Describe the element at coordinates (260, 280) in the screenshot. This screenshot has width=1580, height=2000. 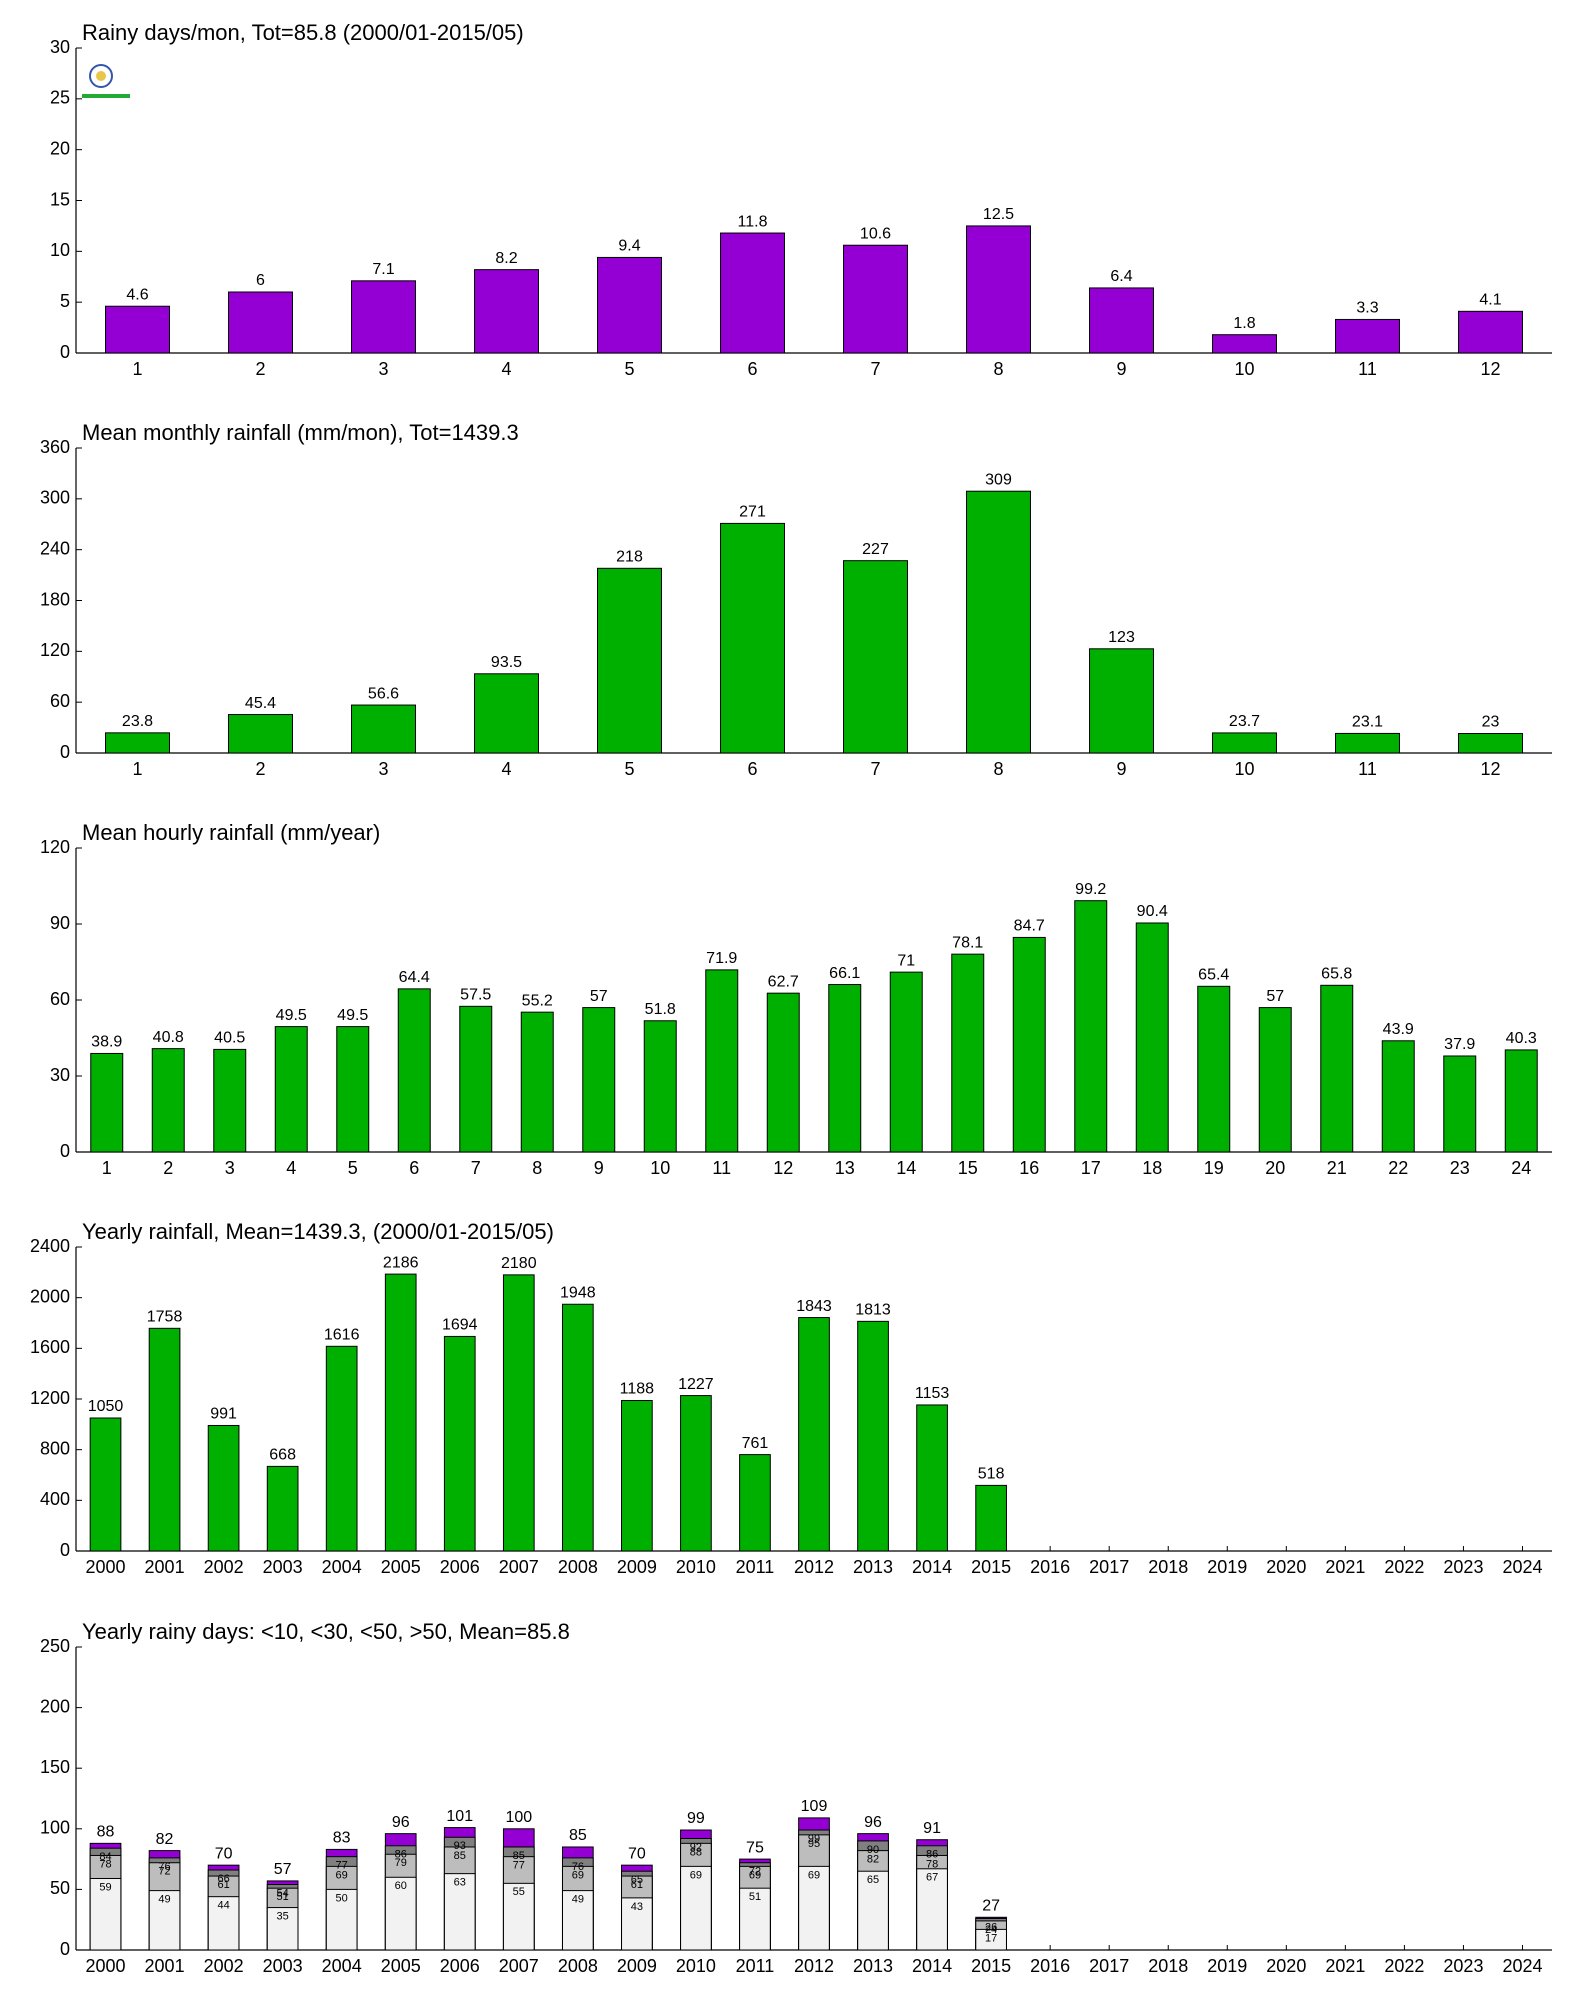
I see `value-label: 6` at that location.